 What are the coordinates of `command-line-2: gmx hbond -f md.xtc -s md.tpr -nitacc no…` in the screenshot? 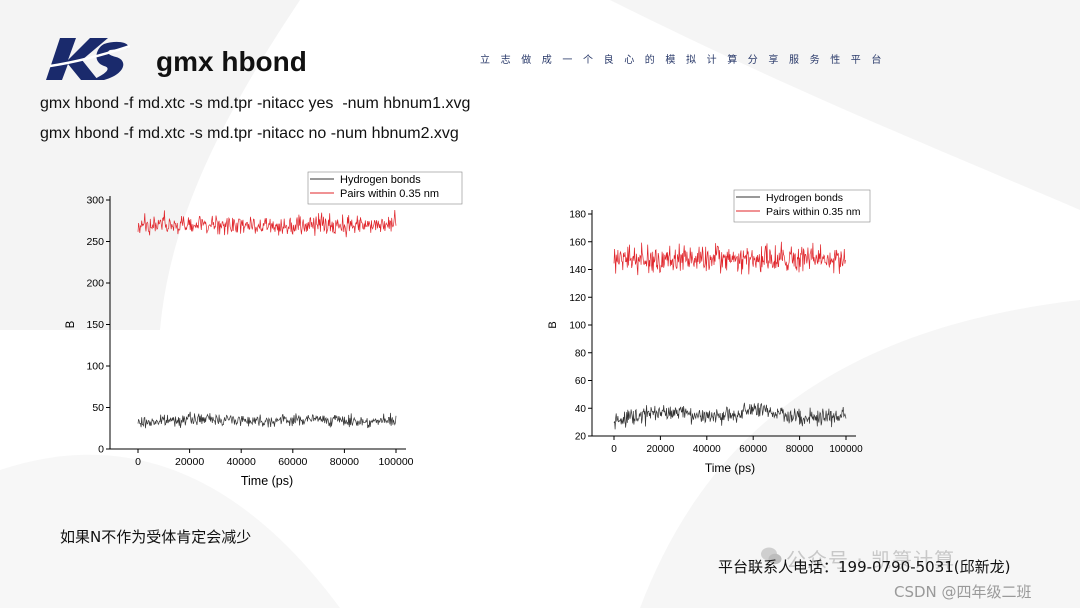 It's located at (249, 133).